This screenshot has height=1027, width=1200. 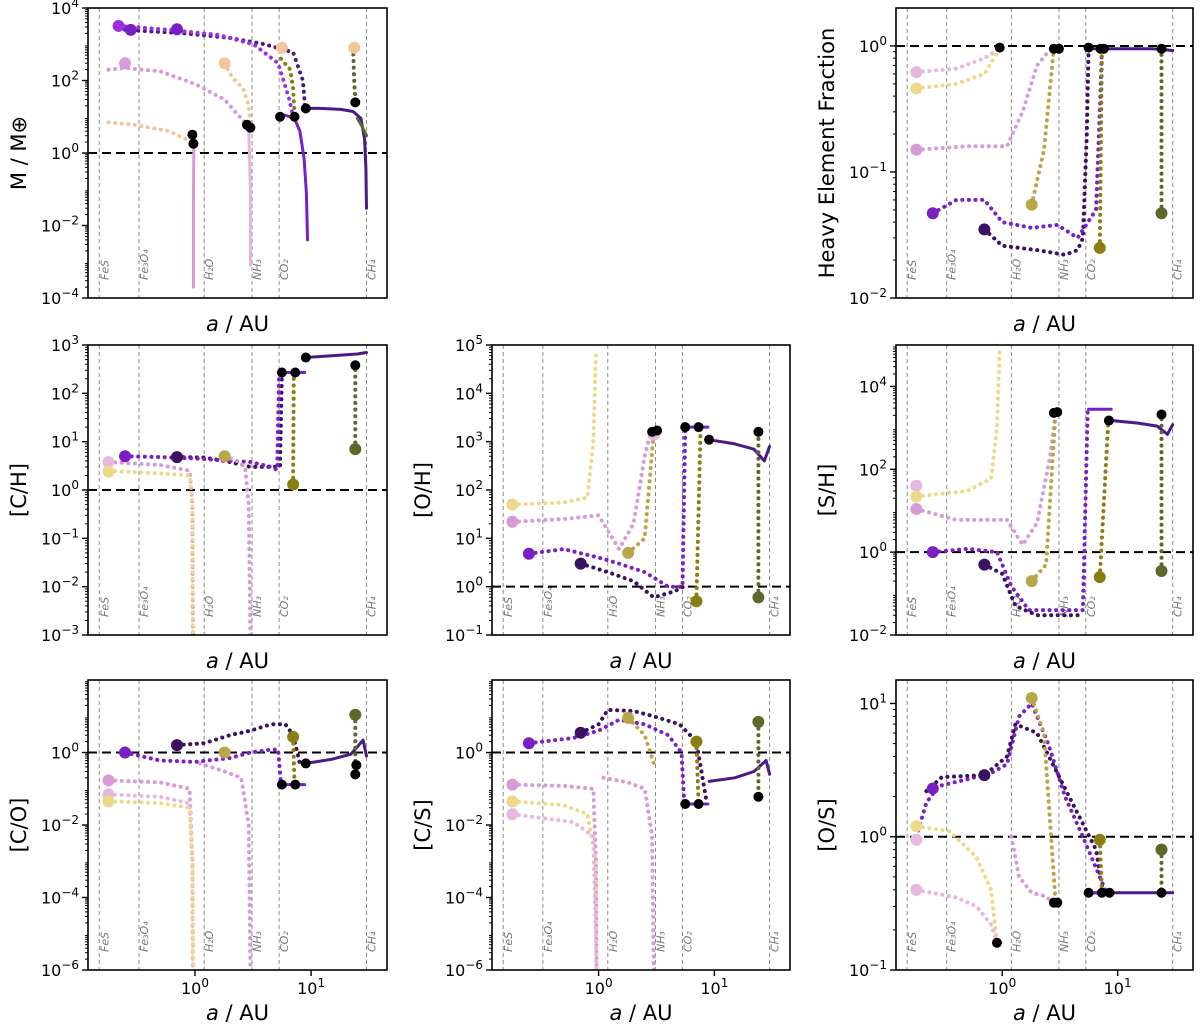 I want to click on series-solid-top, so click(x=336, y=751).